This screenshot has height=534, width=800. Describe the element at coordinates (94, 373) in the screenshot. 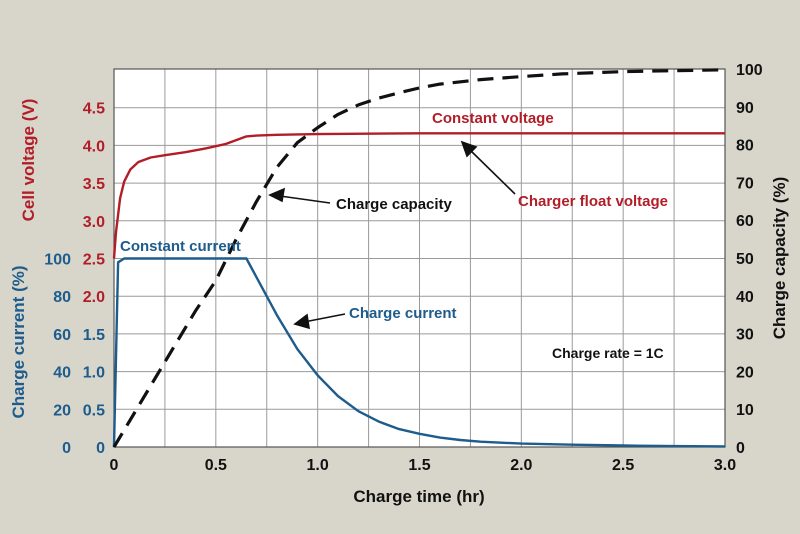

I see `y-tick-label-voltage-low: 1.0` at that location.